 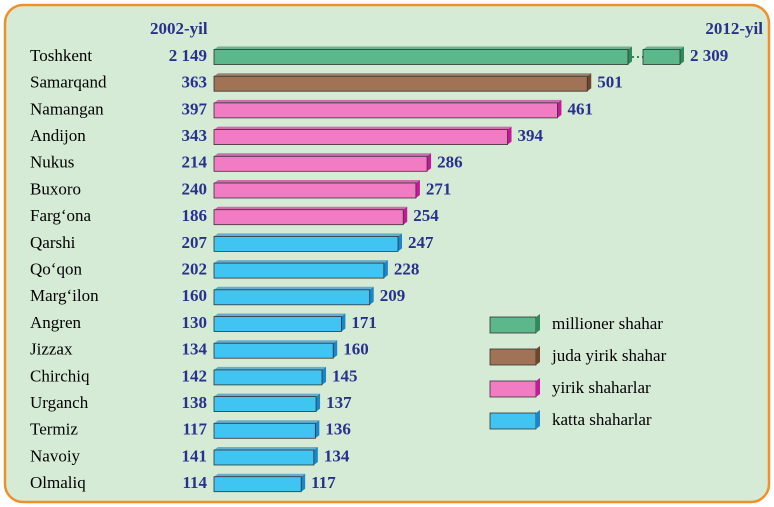 What do you see at coordinates (195, 375) in the screenshot?
I see `value-label-2002: 142` at bounding box center [195, 375].